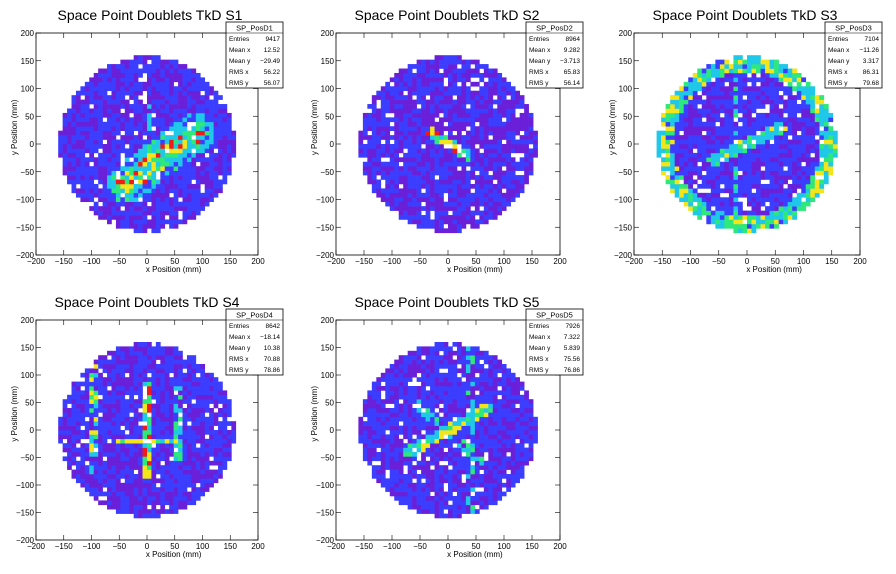 The width and height of the screenshot is (896, 574). What do you see at coordinates (623, 200) in the screenshot?
I see `y-tick-label: −100` at bounding box center [623, 200].